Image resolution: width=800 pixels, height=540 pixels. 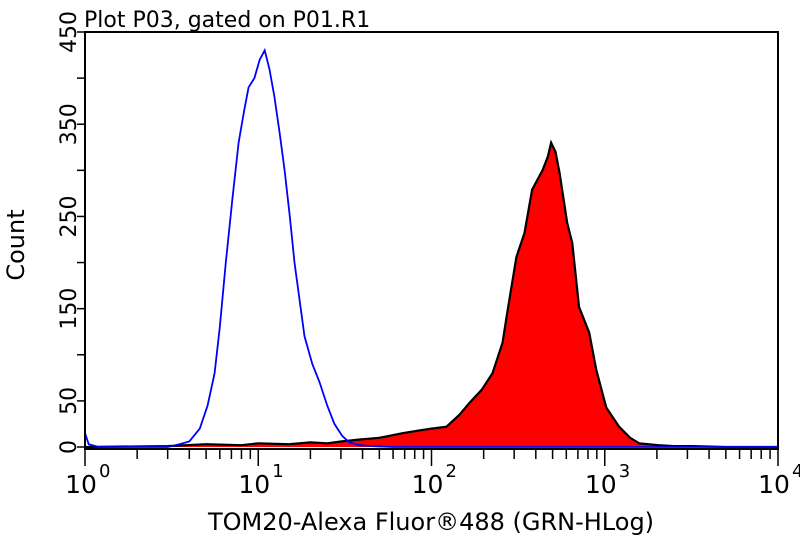 I want to click on x-tick-label-exponent: 0, so click(x=104, y=471).